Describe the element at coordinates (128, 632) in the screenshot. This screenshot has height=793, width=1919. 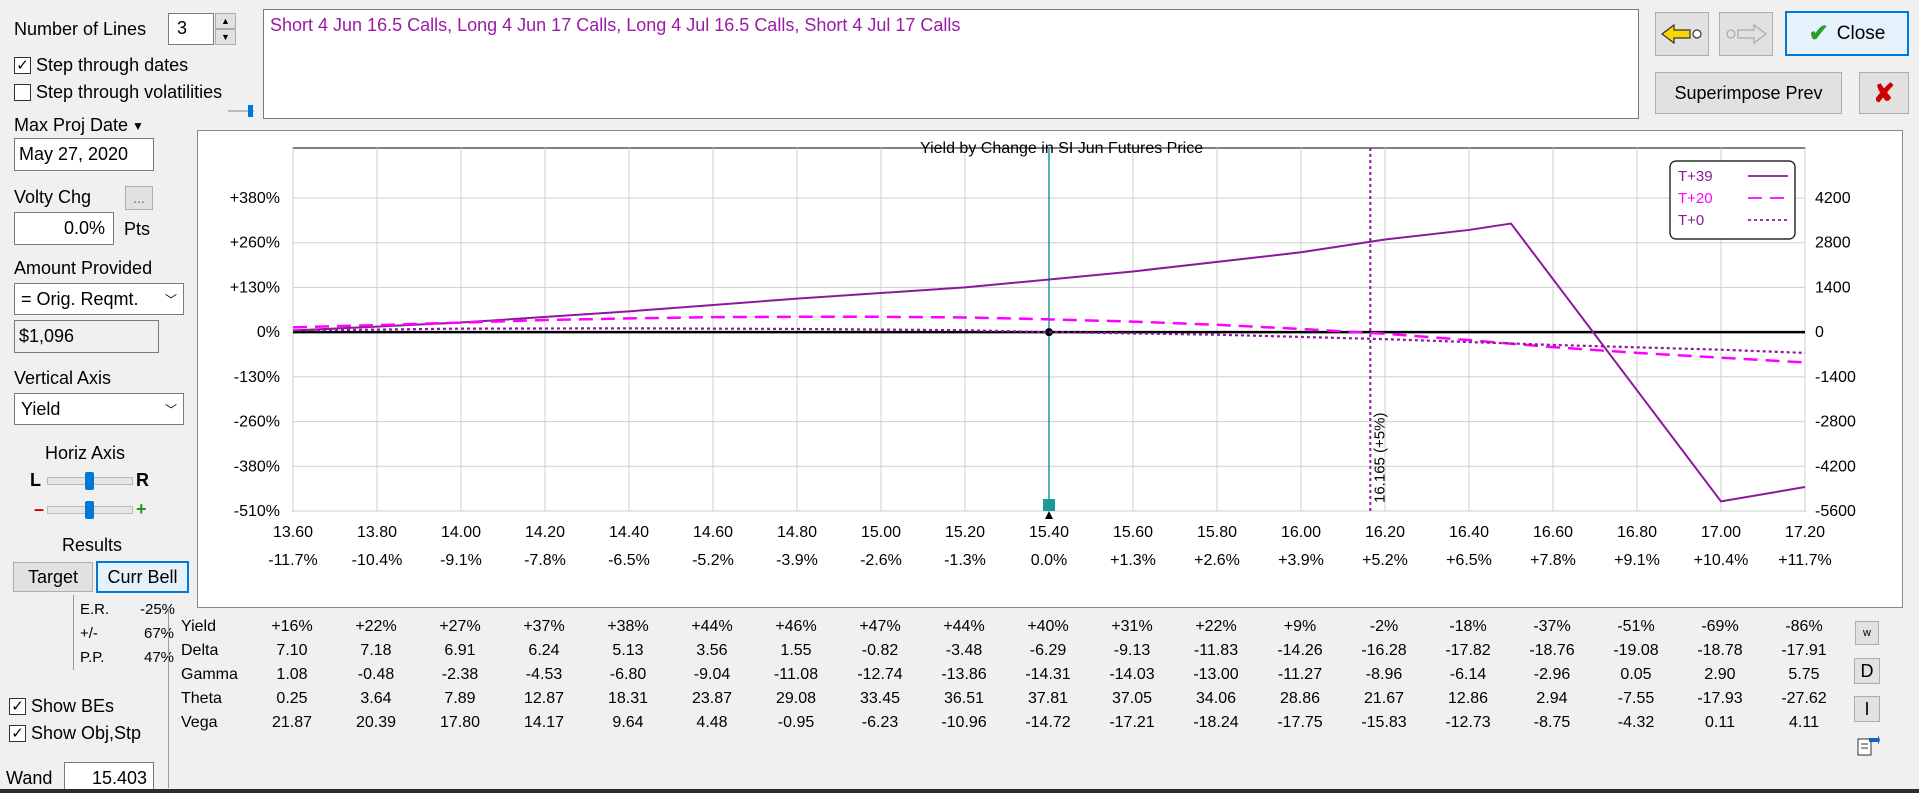
I see `results-panel: E.R. -25% +/- 67% P.P. 47%` at that location.